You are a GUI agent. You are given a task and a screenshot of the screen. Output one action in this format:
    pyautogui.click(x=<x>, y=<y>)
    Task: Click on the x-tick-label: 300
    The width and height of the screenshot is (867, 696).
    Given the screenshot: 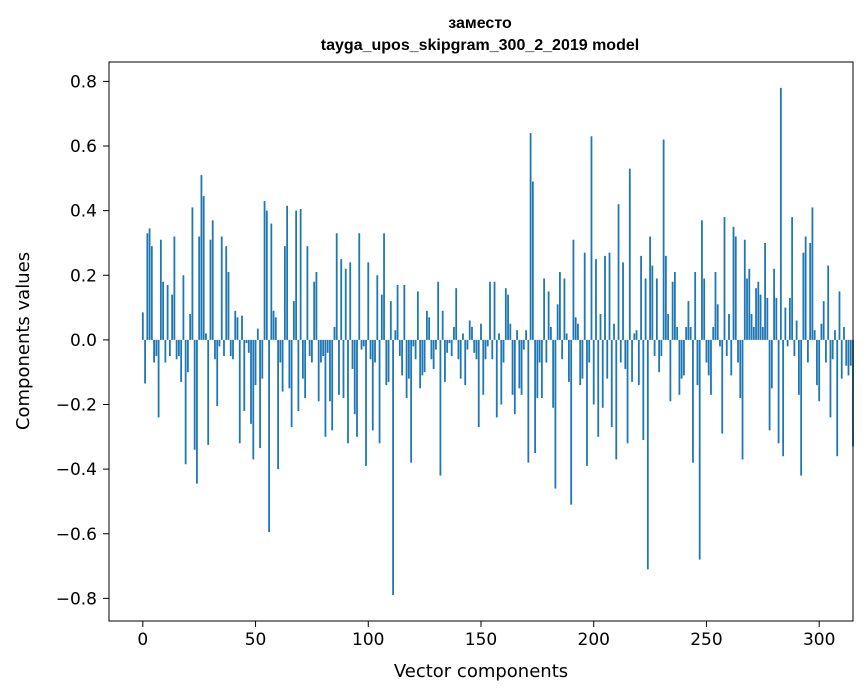 What is the action you would take?
    pyautogui.click(x=819, y=640)
    